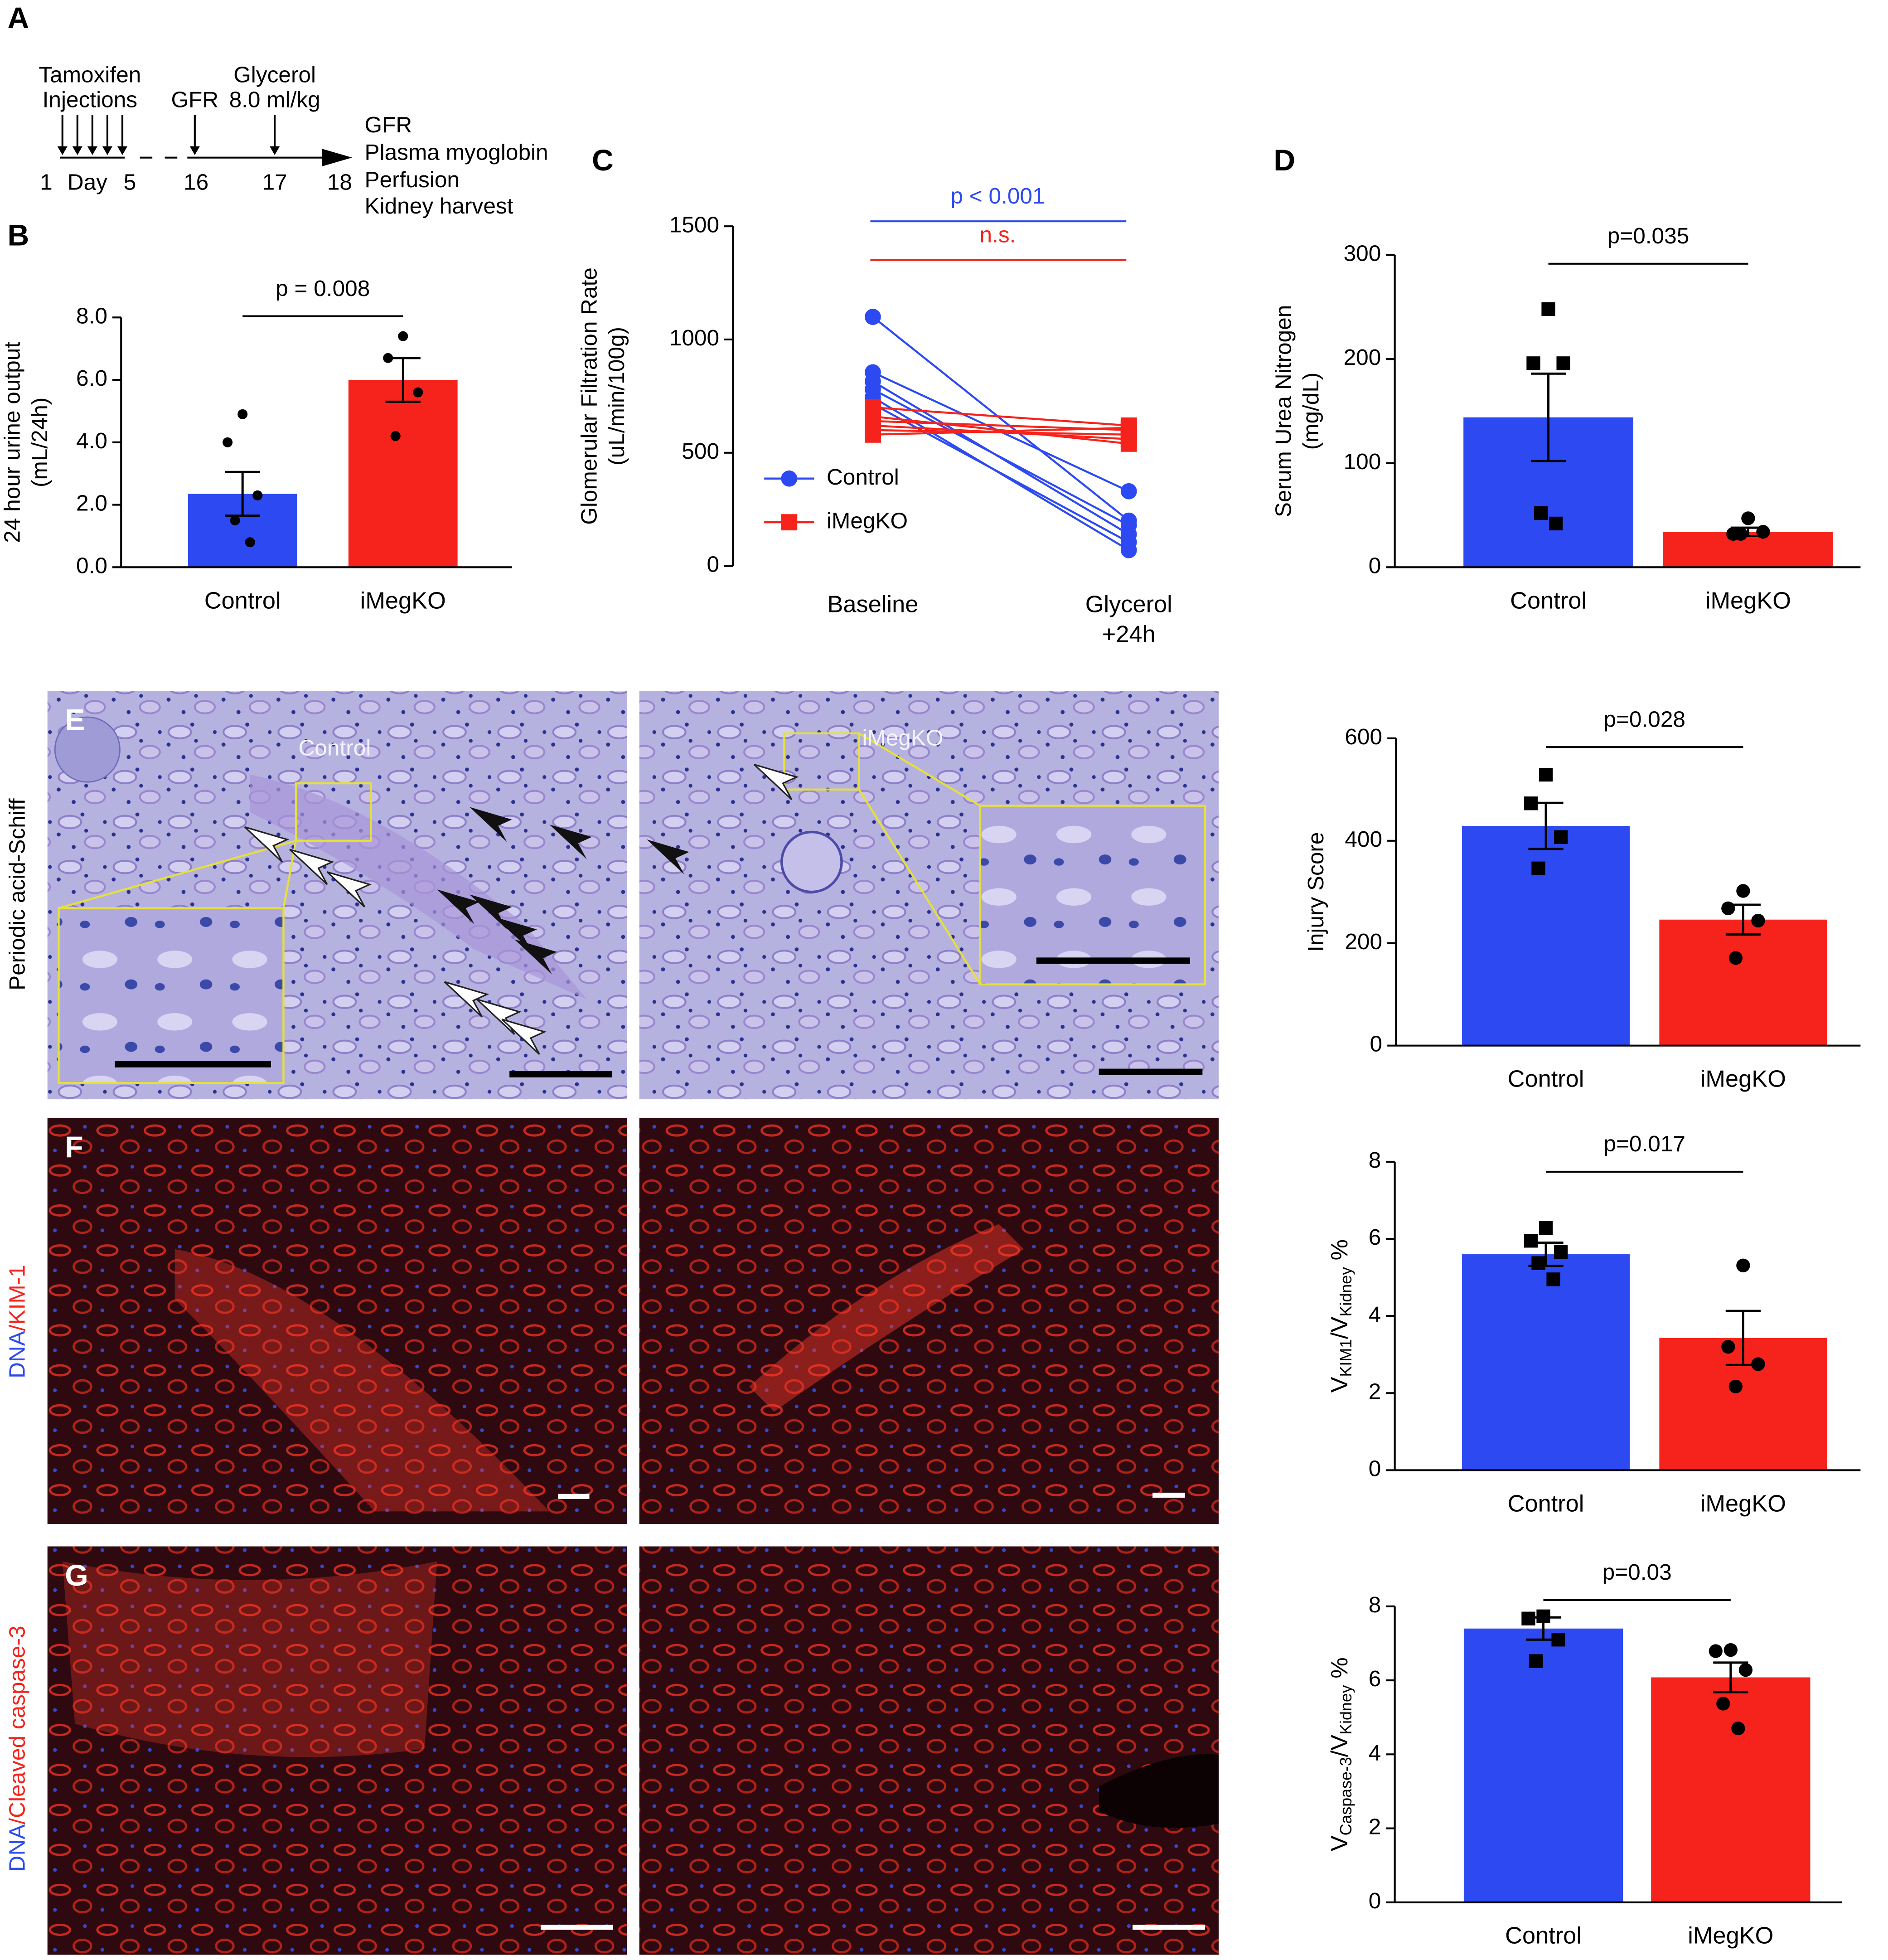 The image size is (1888, 1960). I want to click on y-axis-label: (mL/24h), so click(40, 442).